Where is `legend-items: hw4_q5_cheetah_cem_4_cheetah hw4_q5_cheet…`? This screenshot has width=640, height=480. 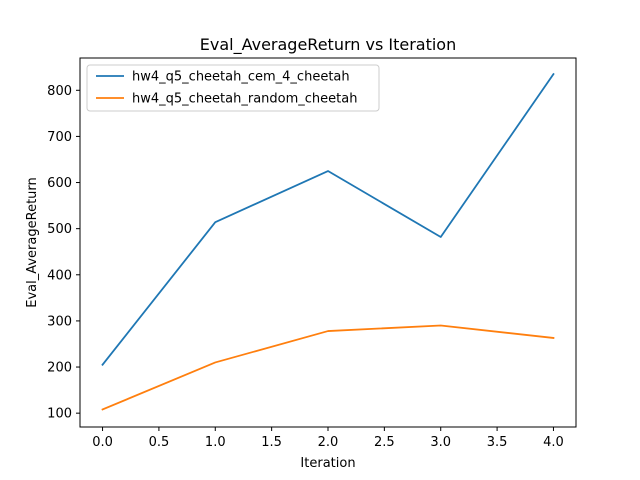
legend-items: hw4_q5_cheetah_cem_4_cheetah hw4_q5_cheet… is located at coordinates (226, 88).